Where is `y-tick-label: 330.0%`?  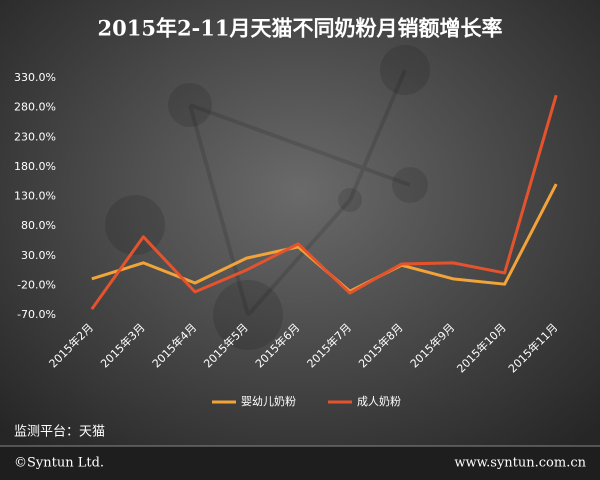
y-tick-label: 330.0% is located at coordinates (35, 77).